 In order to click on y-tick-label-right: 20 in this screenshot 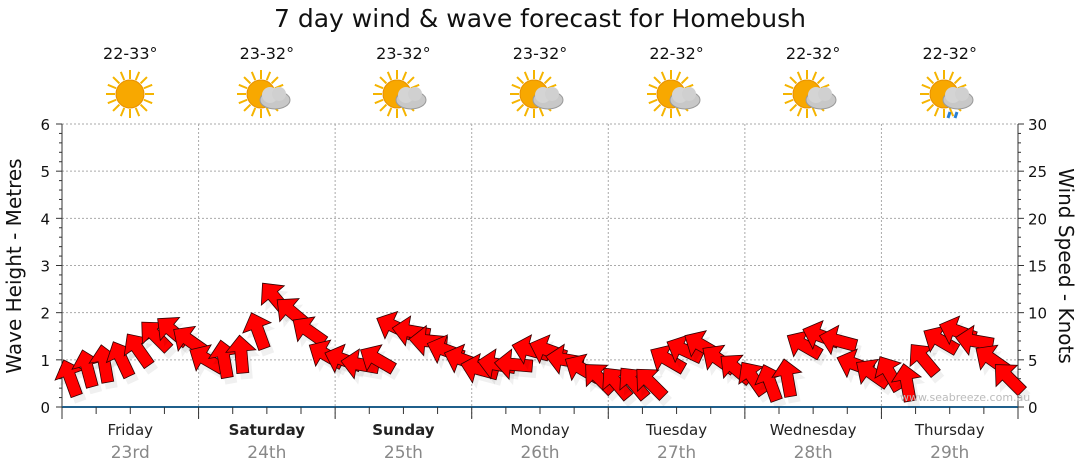, I will do `click(1037, 219)`.